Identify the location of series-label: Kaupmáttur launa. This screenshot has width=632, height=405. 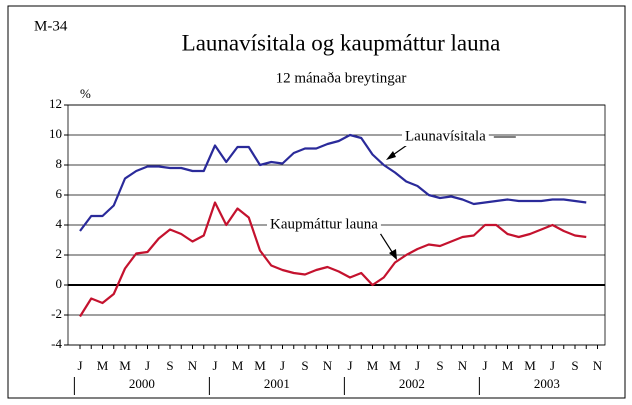
(324, 224).